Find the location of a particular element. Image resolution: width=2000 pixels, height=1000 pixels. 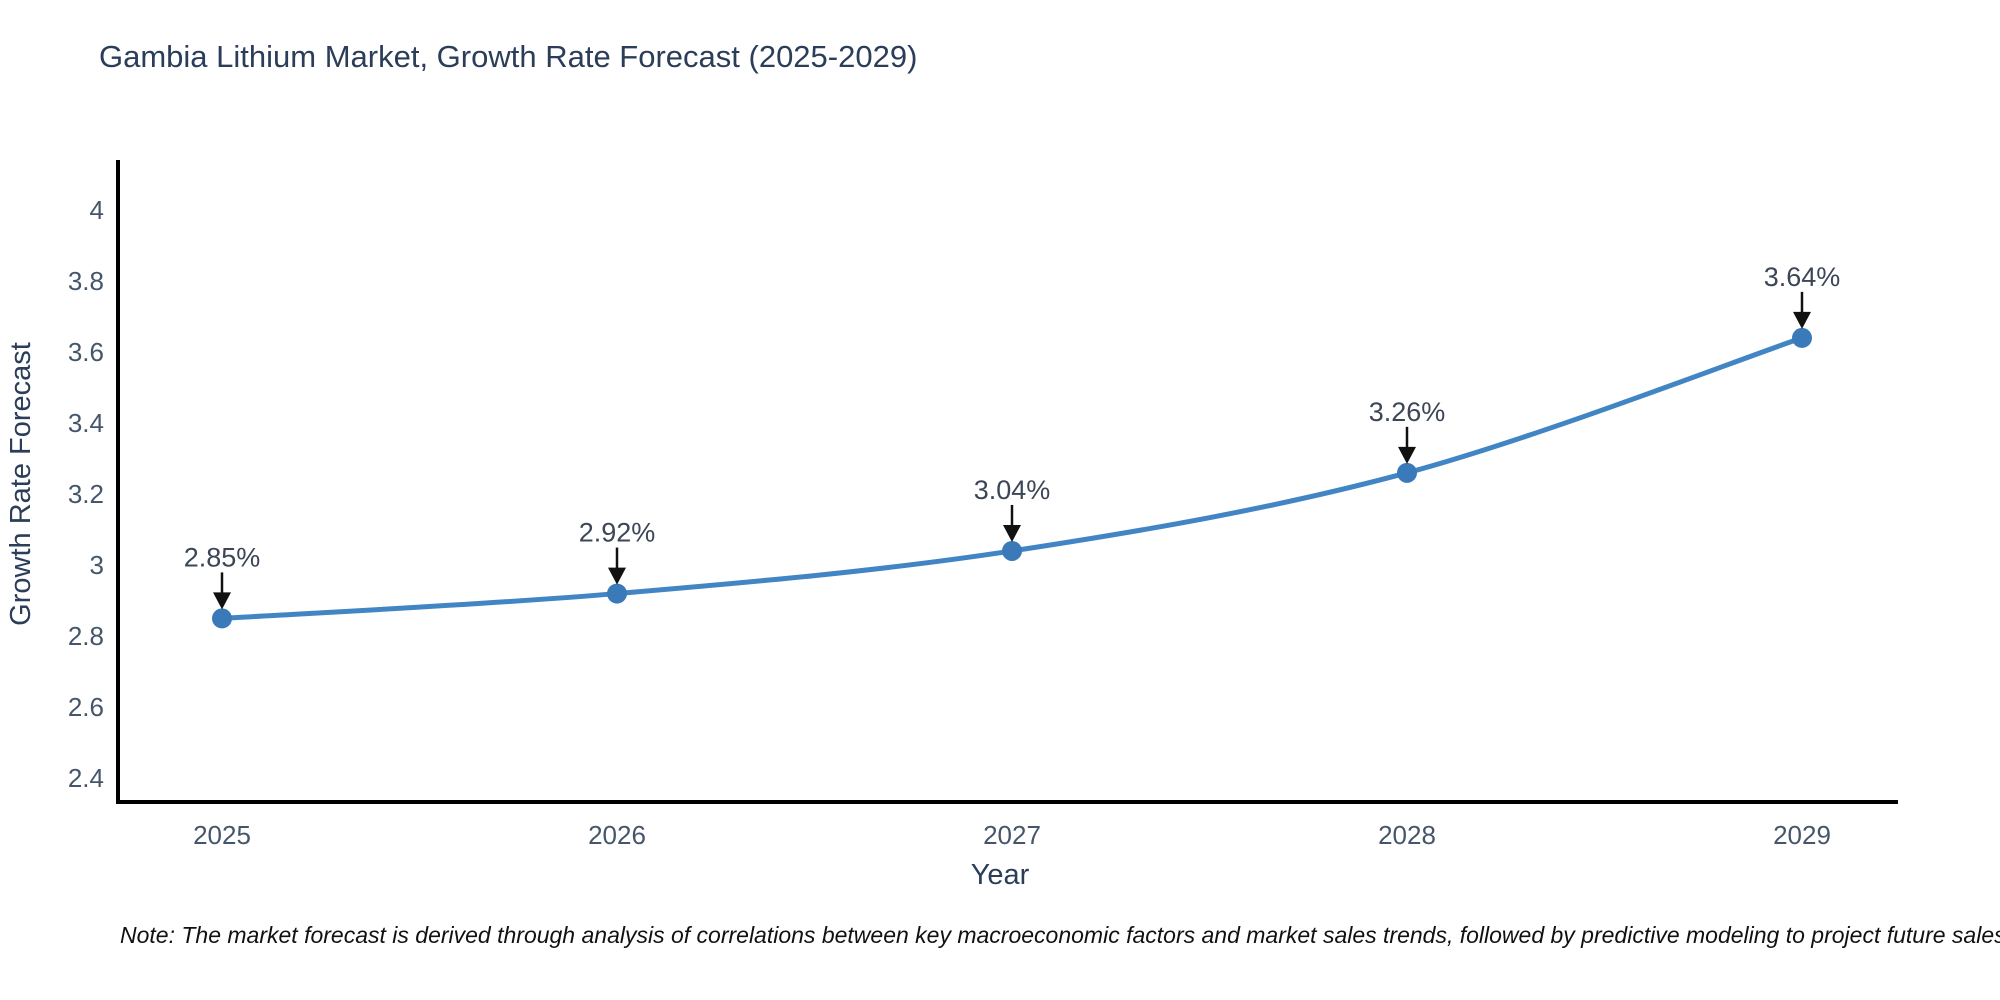

x-tick-label: 2029 is located at coordinates (1802, 835).